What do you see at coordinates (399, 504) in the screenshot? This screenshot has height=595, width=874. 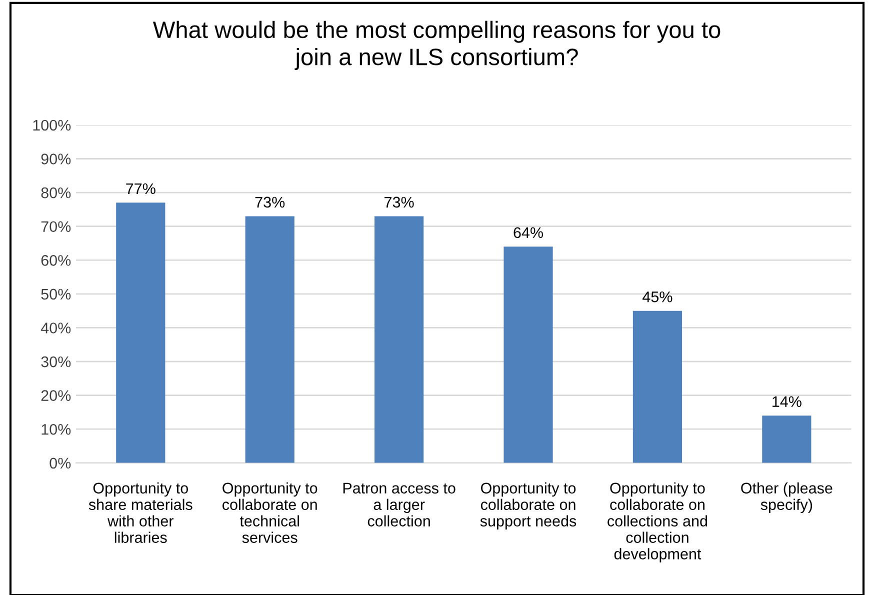 I see `x-tick-label: Patron access to a larger collection` at bounding box center [399, 504].